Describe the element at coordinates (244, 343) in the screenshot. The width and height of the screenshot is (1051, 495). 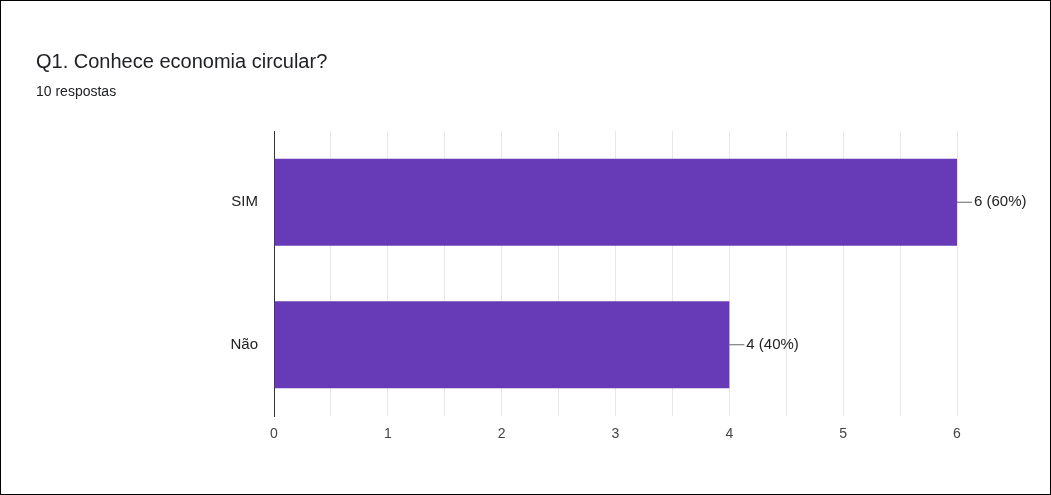
I see `y-tick-label: Não` at that location.